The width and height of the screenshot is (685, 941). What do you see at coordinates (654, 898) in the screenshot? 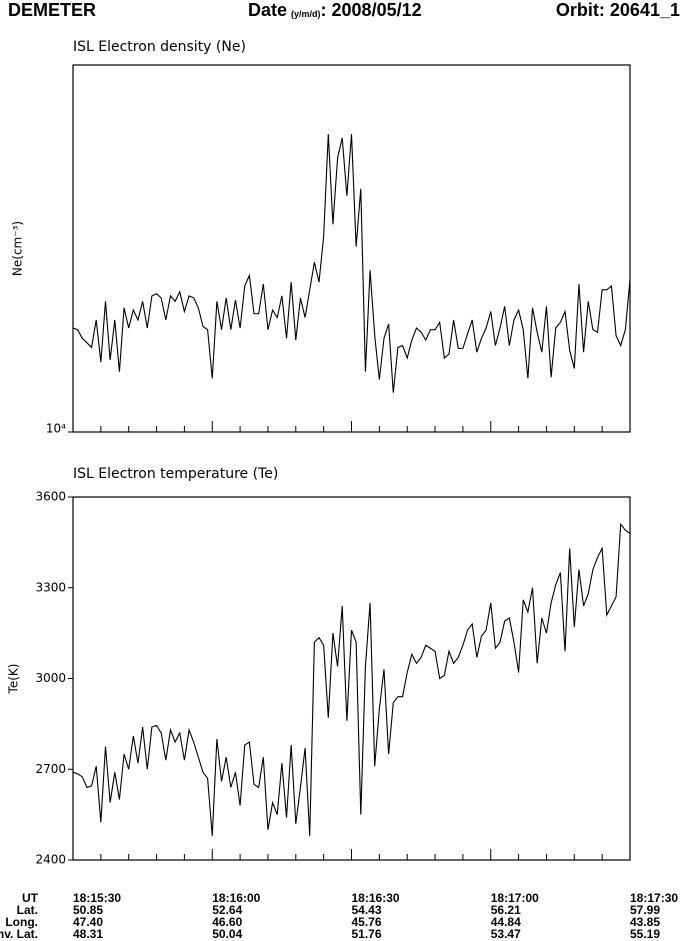
I see `x-tick-label: 18:17:30` at bounding box center [654, 898].